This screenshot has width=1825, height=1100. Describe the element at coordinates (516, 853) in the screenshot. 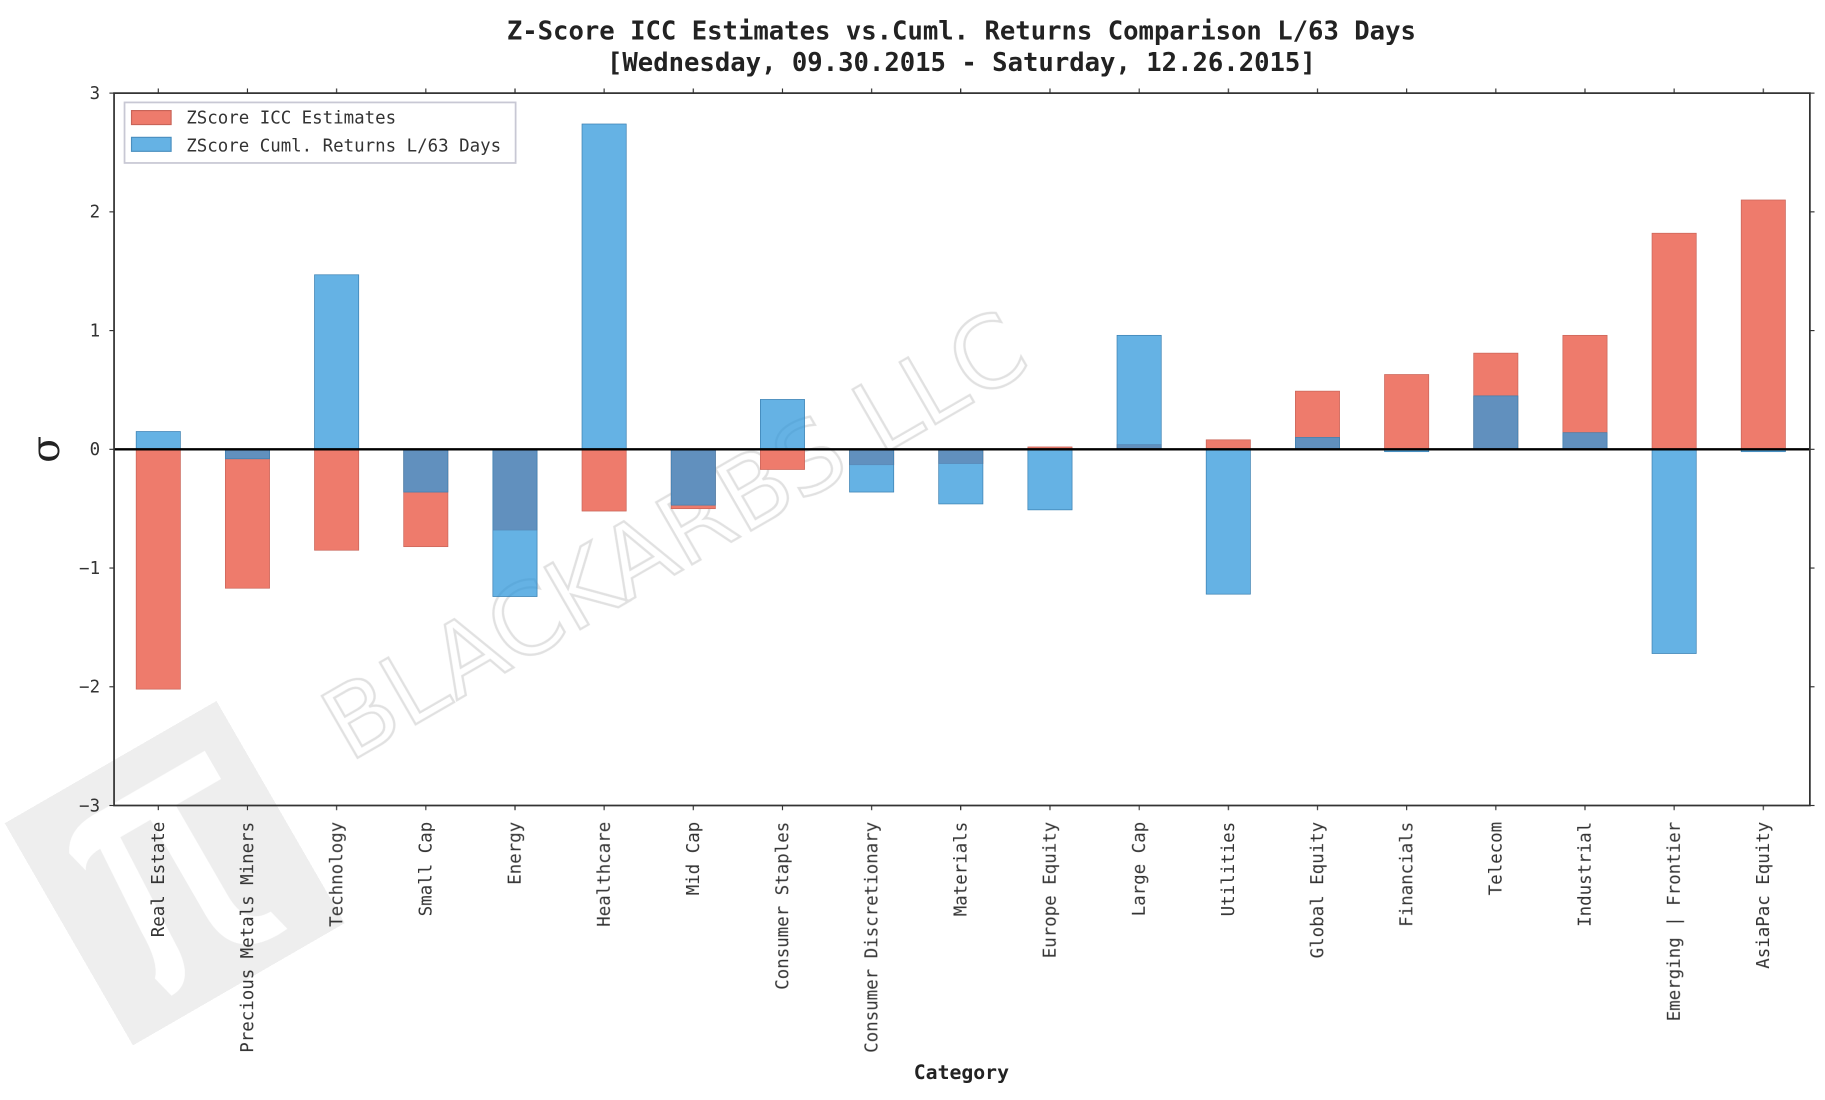

I see `x-tick-label: Energy` at that location.